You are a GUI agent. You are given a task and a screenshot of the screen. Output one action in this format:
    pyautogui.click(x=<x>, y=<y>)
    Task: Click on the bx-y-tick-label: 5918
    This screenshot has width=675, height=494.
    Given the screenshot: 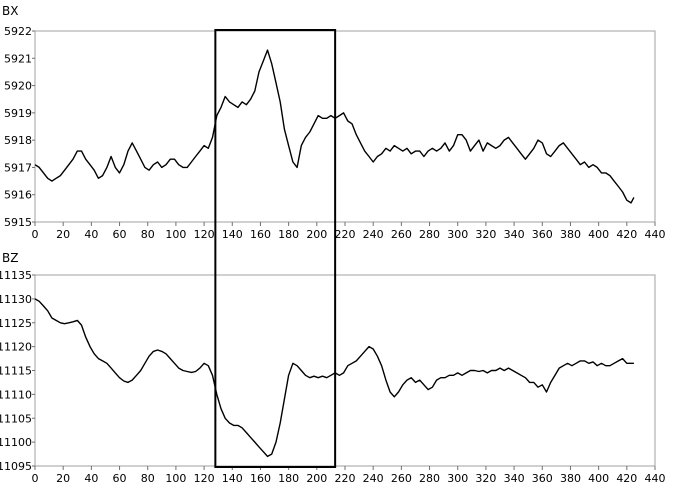 What is the action you would take?
    pyautogui.click(x=18, y=140)
    